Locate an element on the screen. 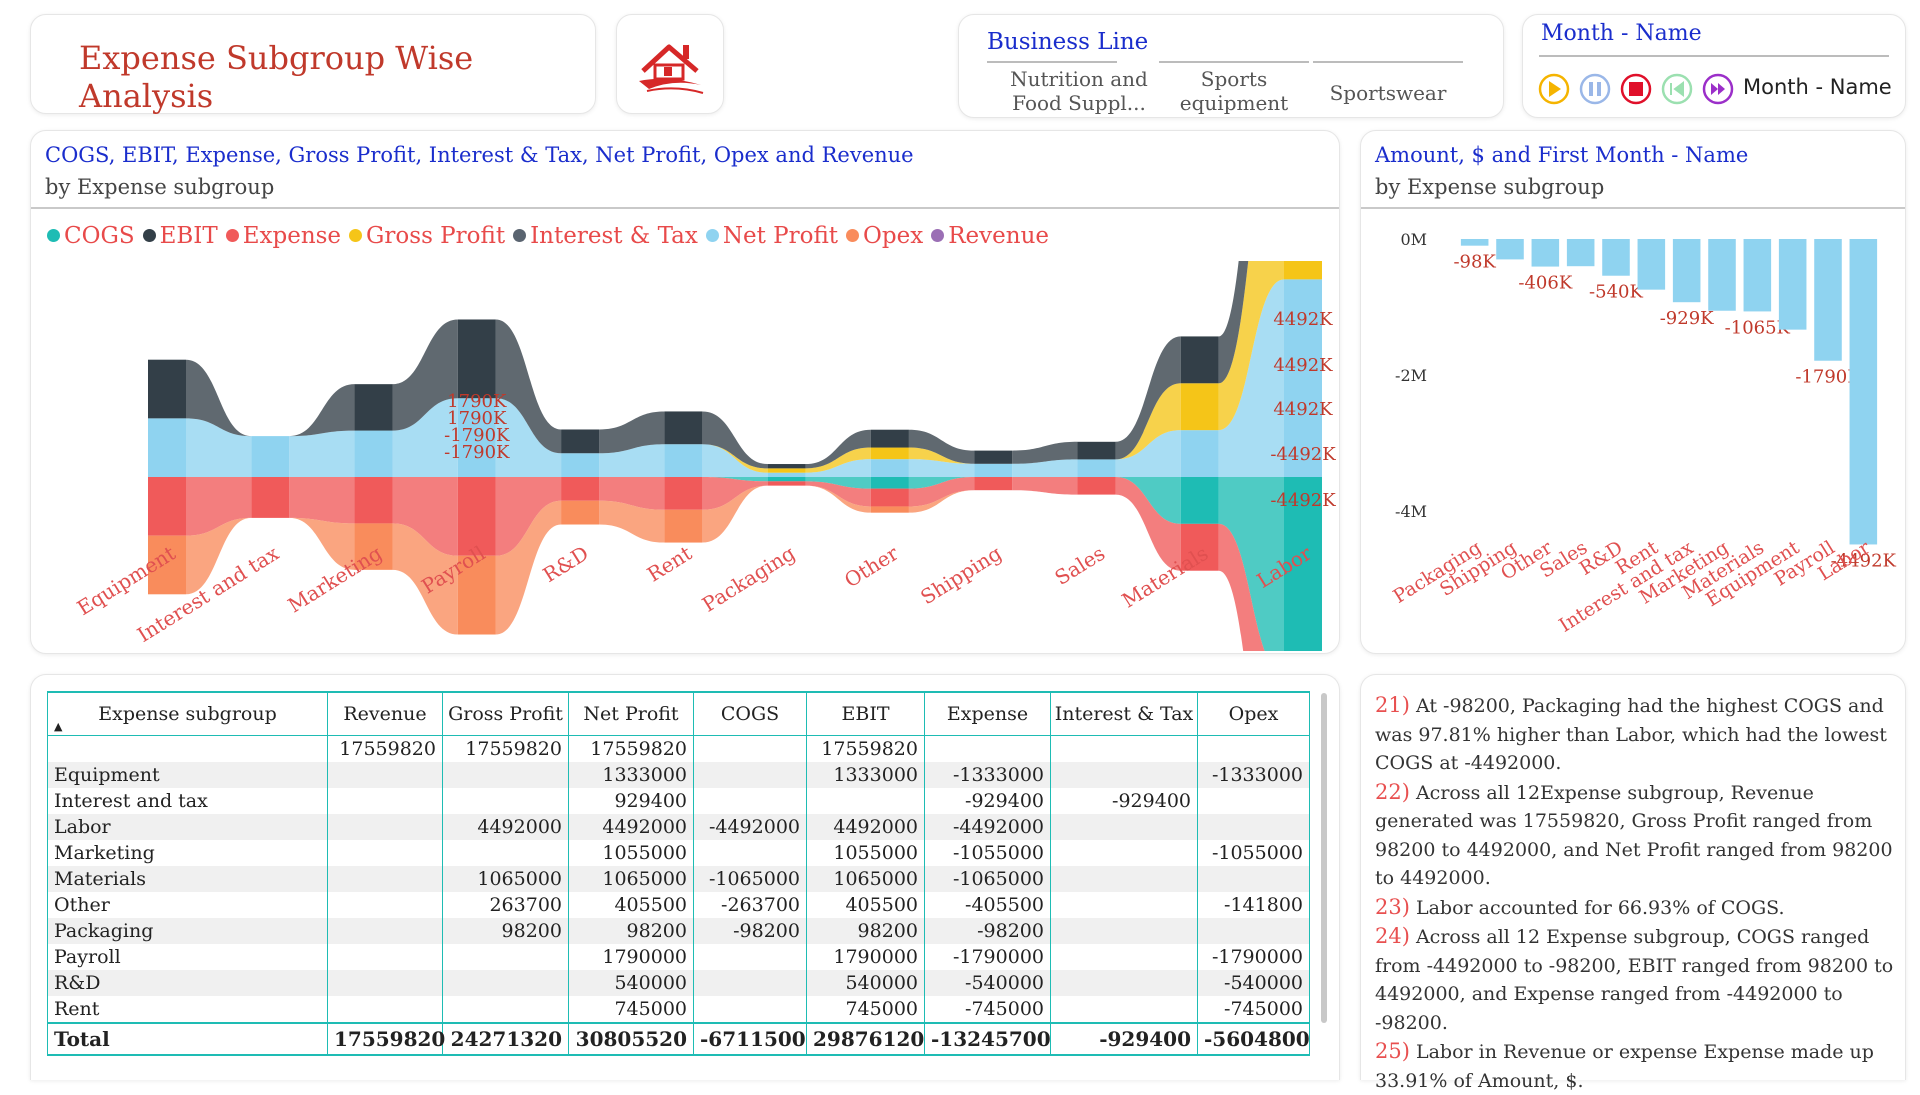 This screenshot has width=1920, height=1095. table-row: Rent 745000 745000 -745000 -745000 is located at coordinates (678, 1009).